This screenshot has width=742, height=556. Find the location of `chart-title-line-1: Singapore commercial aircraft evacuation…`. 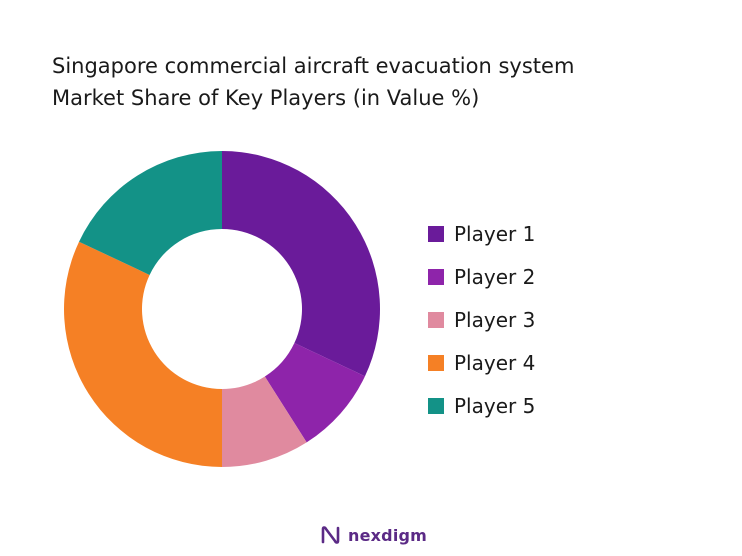

chart-title-line-1: Singapore commercial aircraft evacuation… is located at coordinates (313, 66).